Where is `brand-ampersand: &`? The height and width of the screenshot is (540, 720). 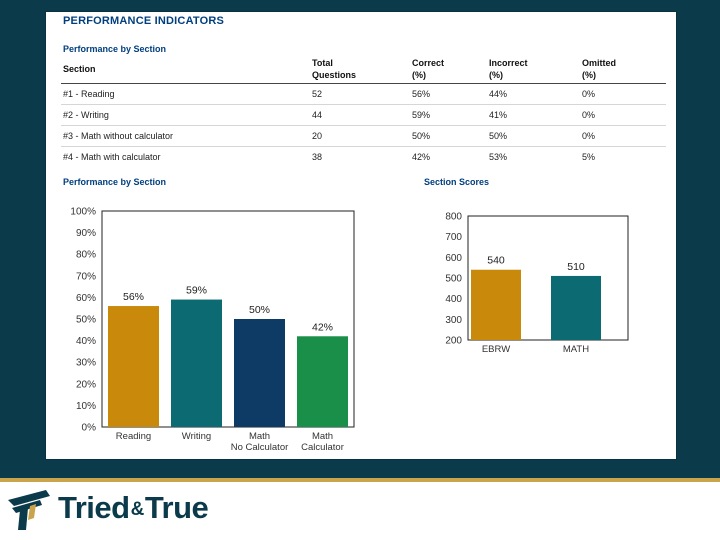
brand-ampersand: & is located at coordinates (137, 509).